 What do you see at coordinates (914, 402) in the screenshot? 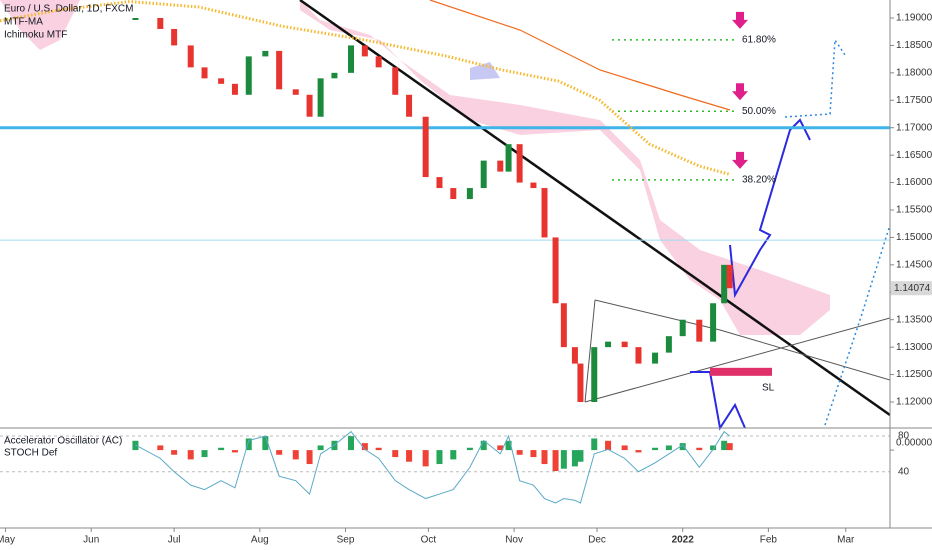
I see `y-tick-label: 1.12000` at bounding box center [914, 402].